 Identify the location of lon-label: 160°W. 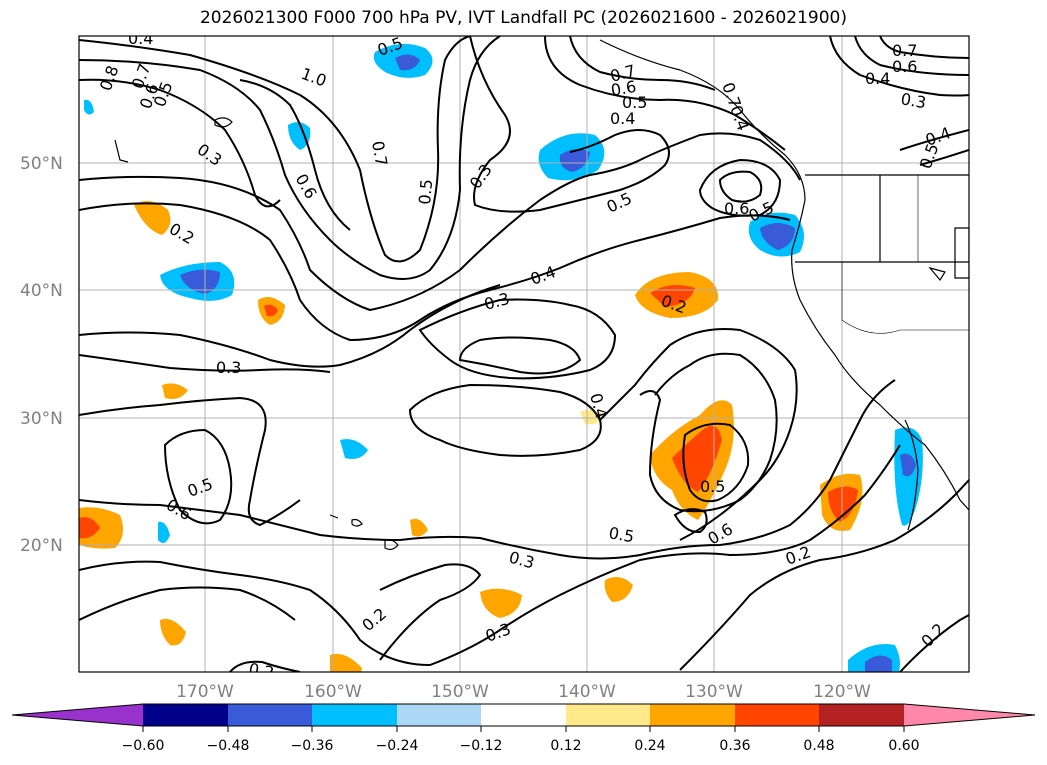
(333, 692).